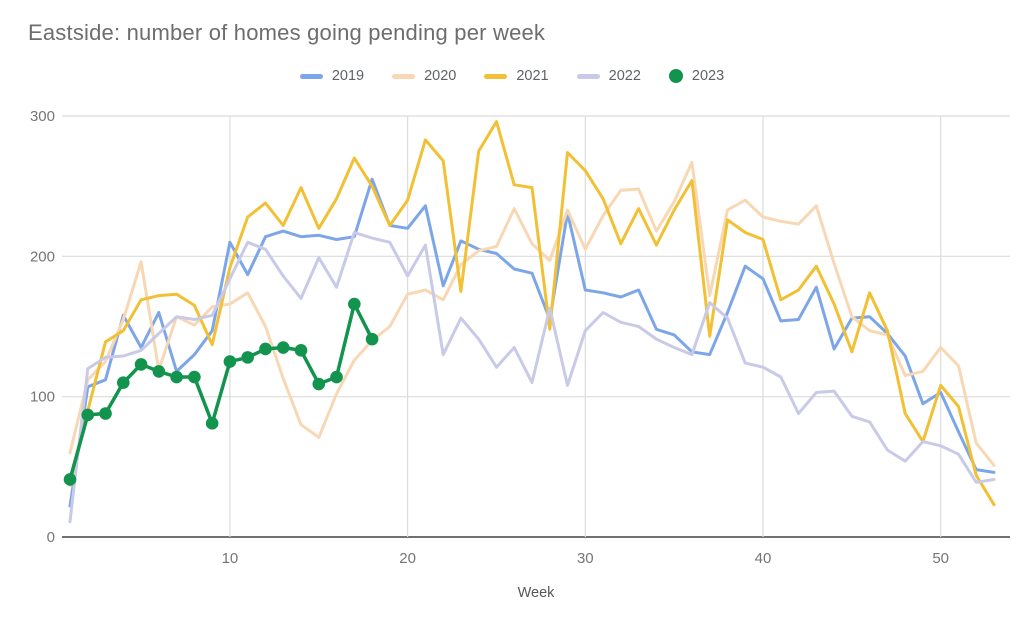 The image size is (1024, 624). What do you see at coordinates (42, 116) in the screenshot?
I see `y-tick-label-300: 300` at bounding box center [42, 116].